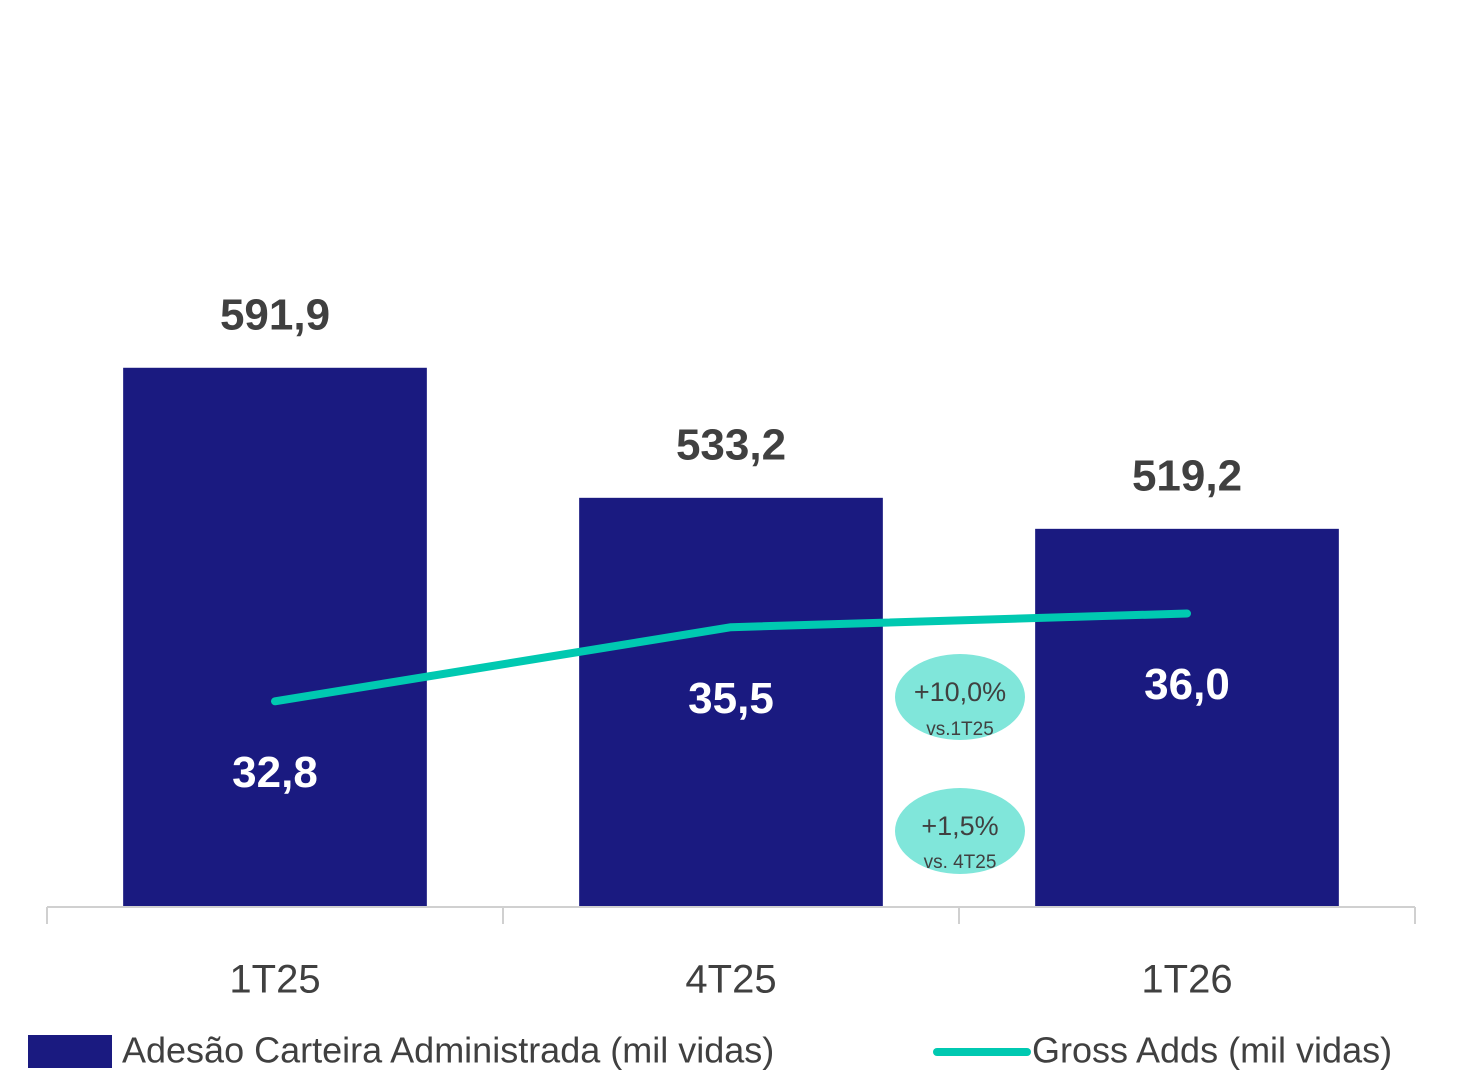 Image resolution: width=1478 pixels, height=1077 pixels. What do you see at coordinates (274, 980) in the screenshot?
I see `x-tick-label: 1T25` at bounding box center [274, 980].